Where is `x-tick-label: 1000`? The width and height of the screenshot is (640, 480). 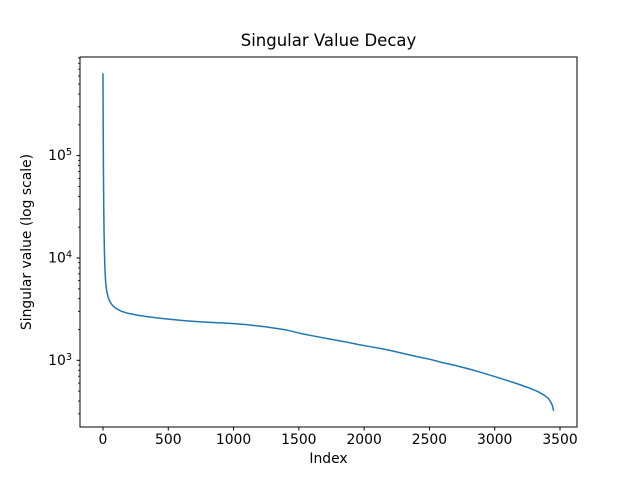
x-tick-label: 1000 is located at coordinates (233, 440).